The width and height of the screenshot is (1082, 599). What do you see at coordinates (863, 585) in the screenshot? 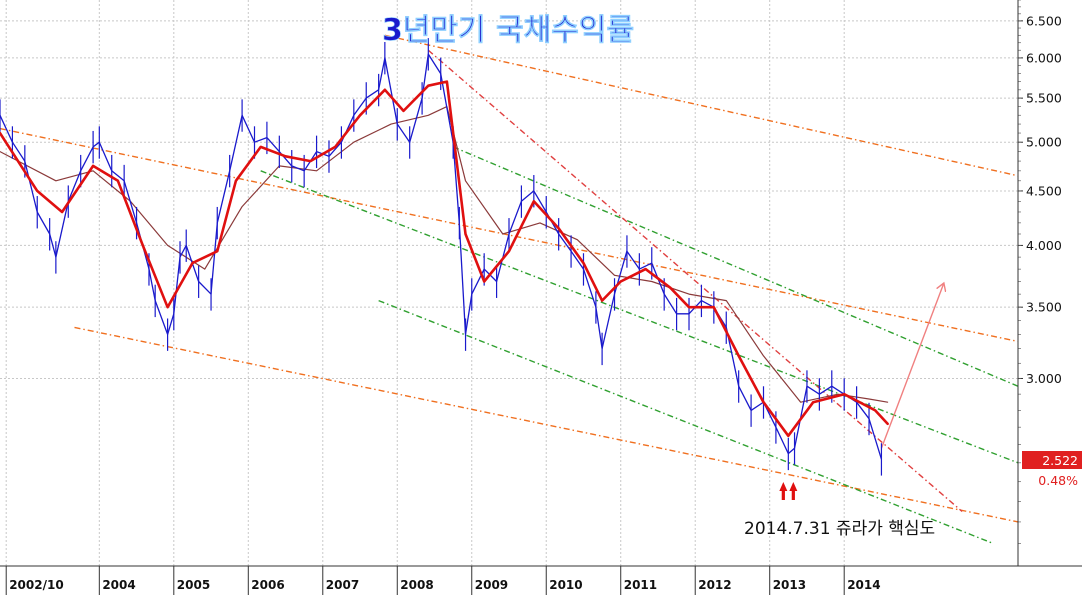
I see `x-tick-label: 2014` at bounding box center [863, 585].